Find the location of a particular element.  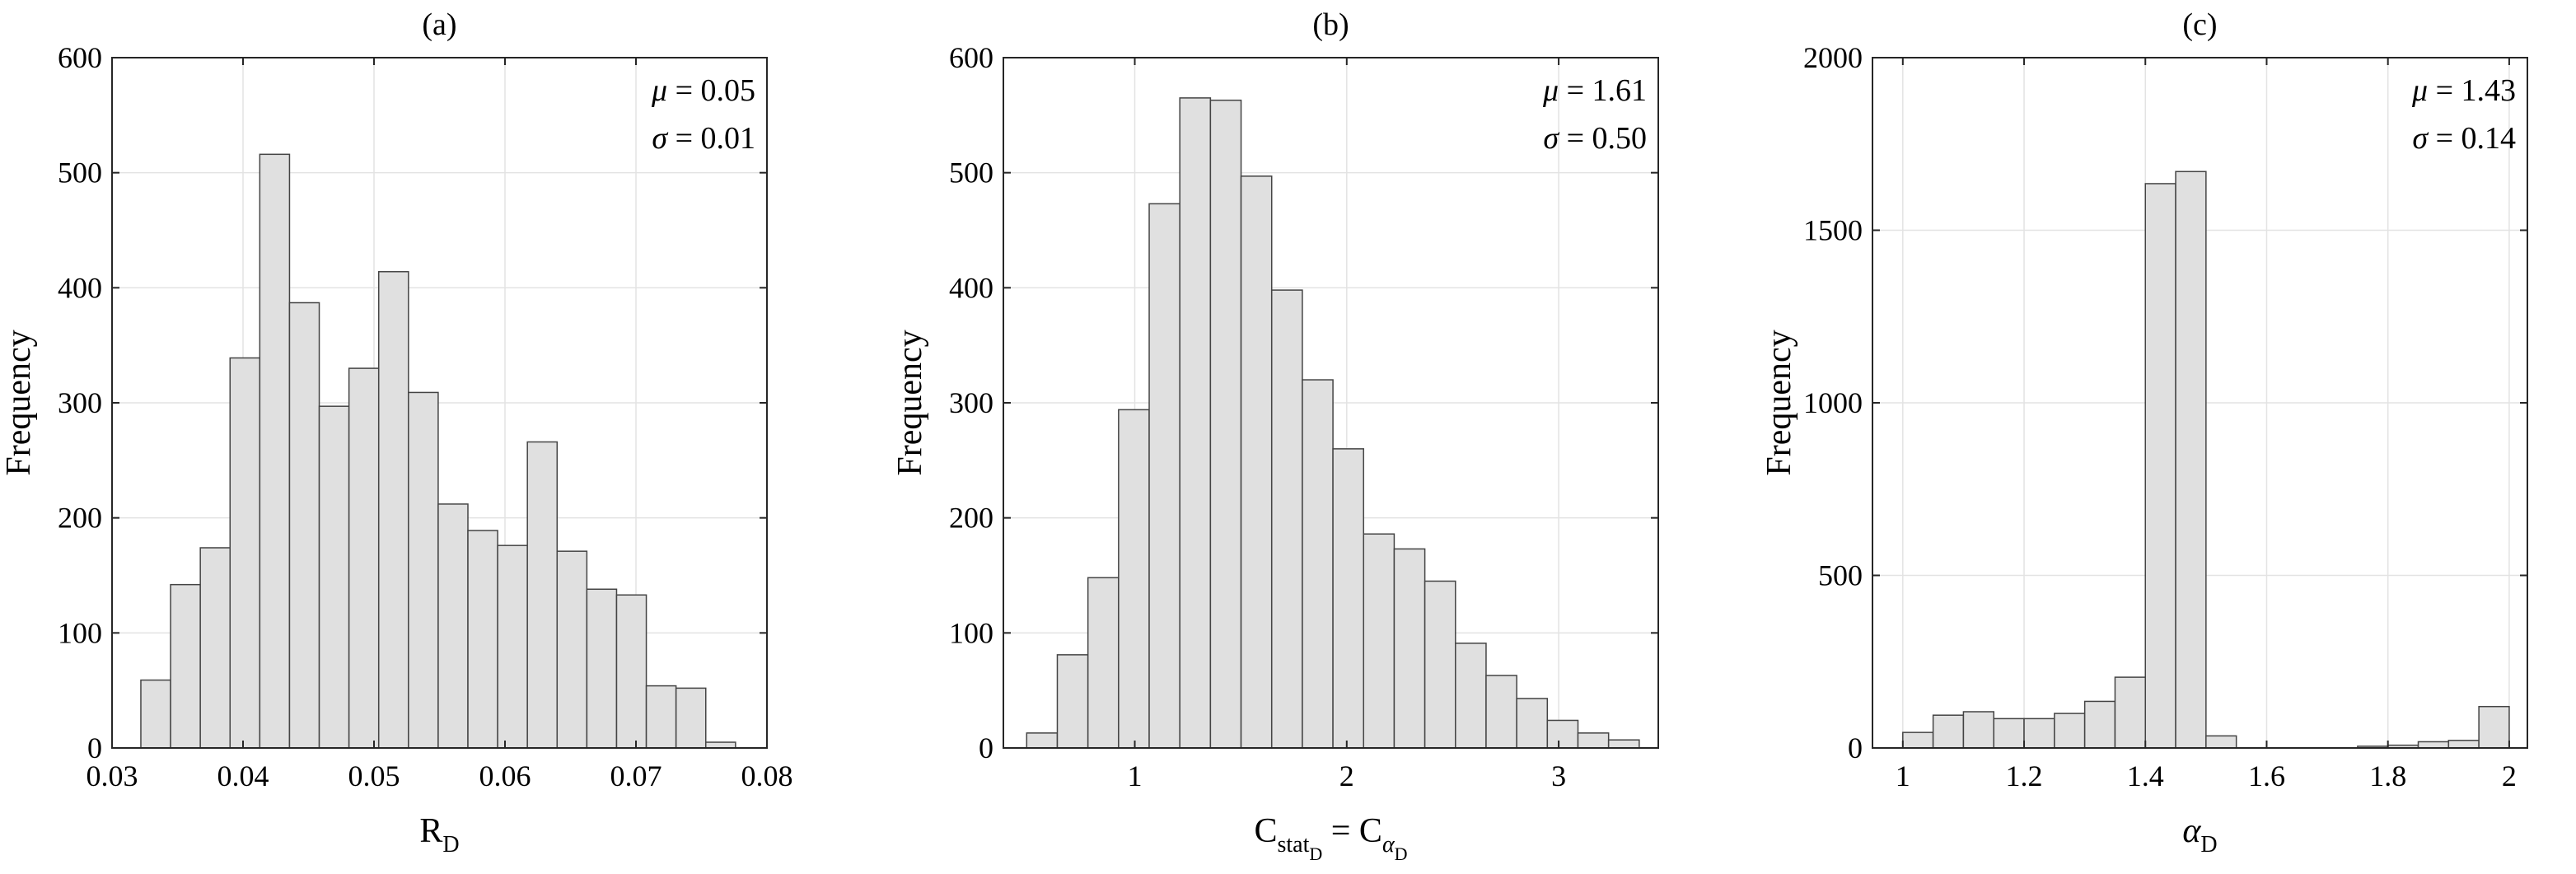

x-axis-label: CstatD = CαD is located at coordinates (1330, 838).